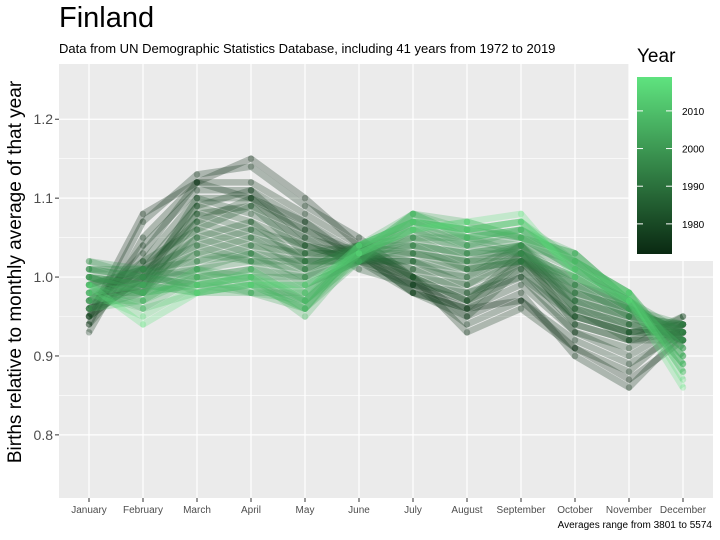 The width and height of the screenshot is (720, 540). I want to click on series-1992, so click(386, 289).